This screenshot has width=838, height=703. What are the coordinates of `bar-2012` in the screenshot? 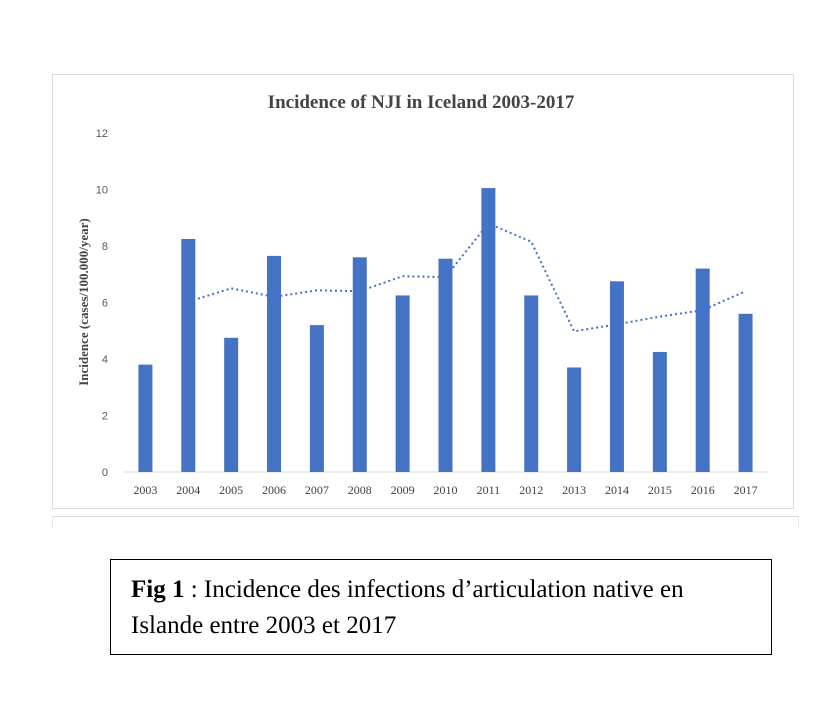 It's located at (531, 383).